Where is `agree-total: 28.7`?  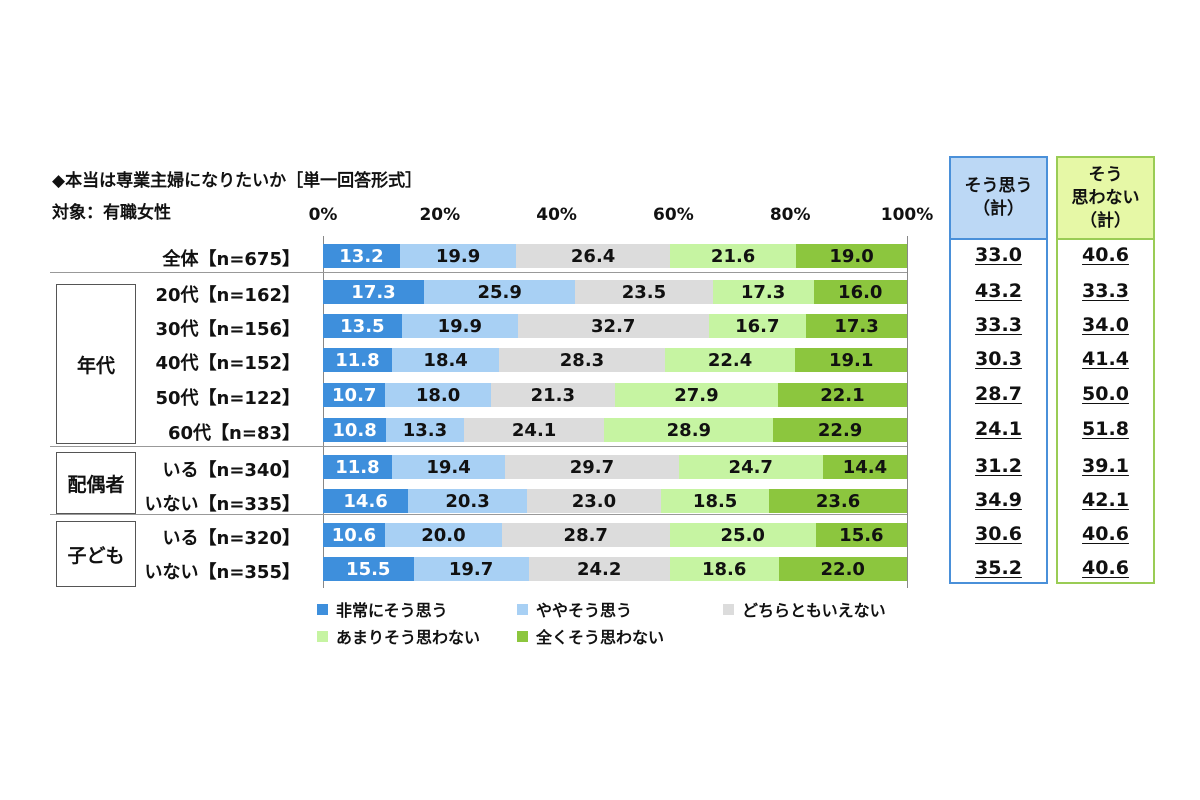 agree-total: 28.7 is located at coordinates (998, 394).